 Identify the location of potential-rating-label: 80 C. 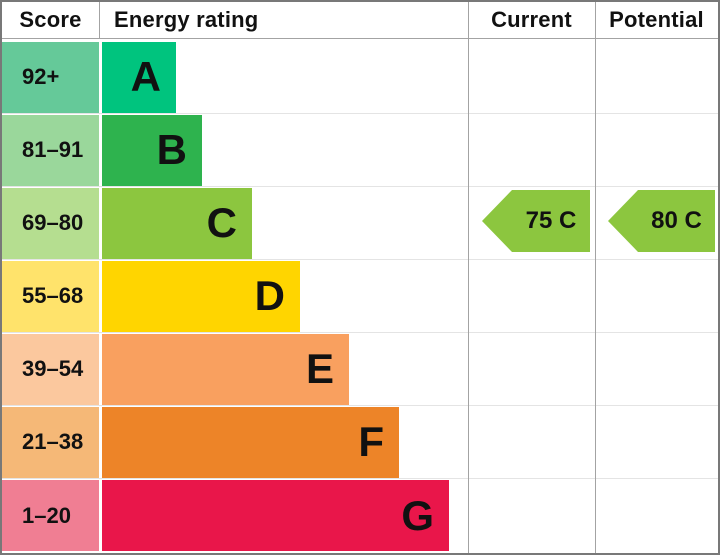
(676, 220).